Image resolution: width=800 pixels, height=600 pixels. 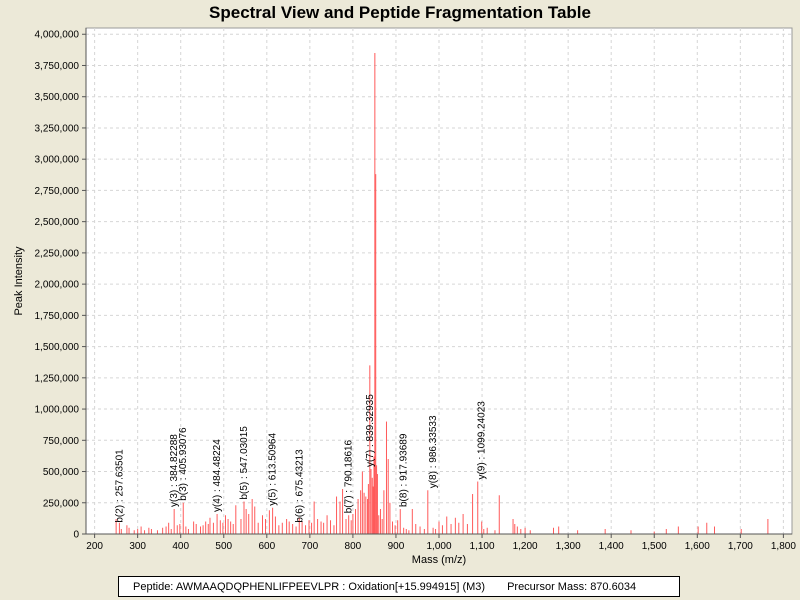 What do you see at coordinates (57, 378) in the screenshot?
I see `y-tick-label: 1,250,000` at bounding box center [57, 378].